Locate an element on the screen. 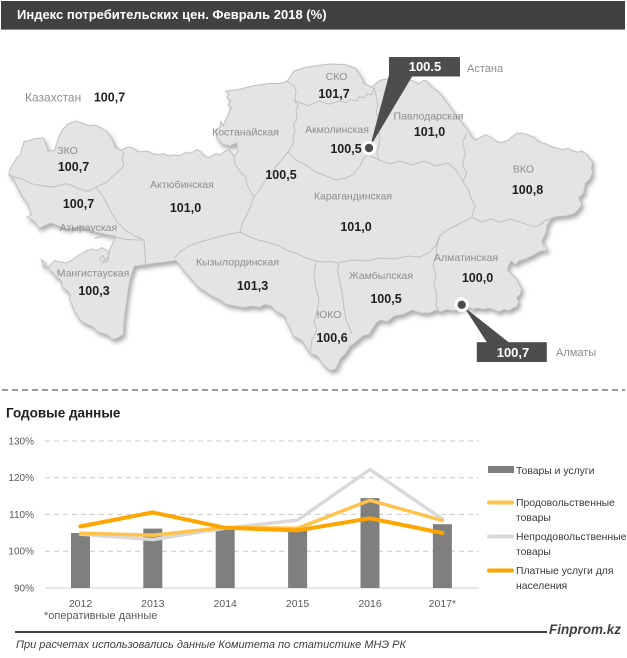 The height and width of the screenshot is (658, 627). svg-text: Астана is located at coordinates (485, 69).